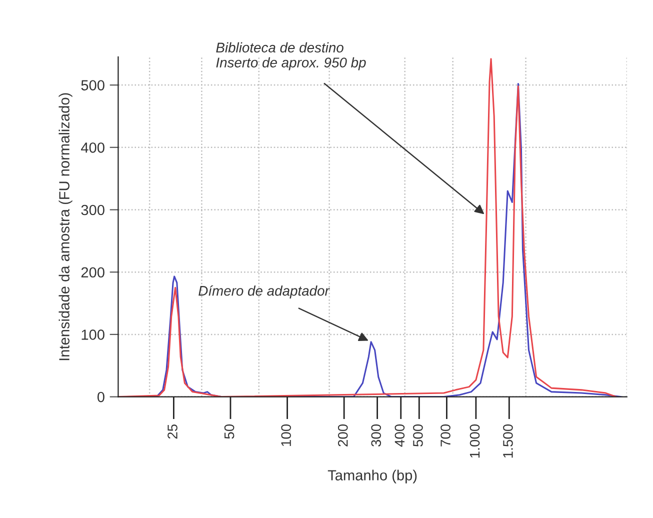 The height and width of the screenshot is (518, 653). What do you see at coordinates (100, 397) in the screenshot?
I see `y-tick-label: 0` at bounding box center [100, 397].